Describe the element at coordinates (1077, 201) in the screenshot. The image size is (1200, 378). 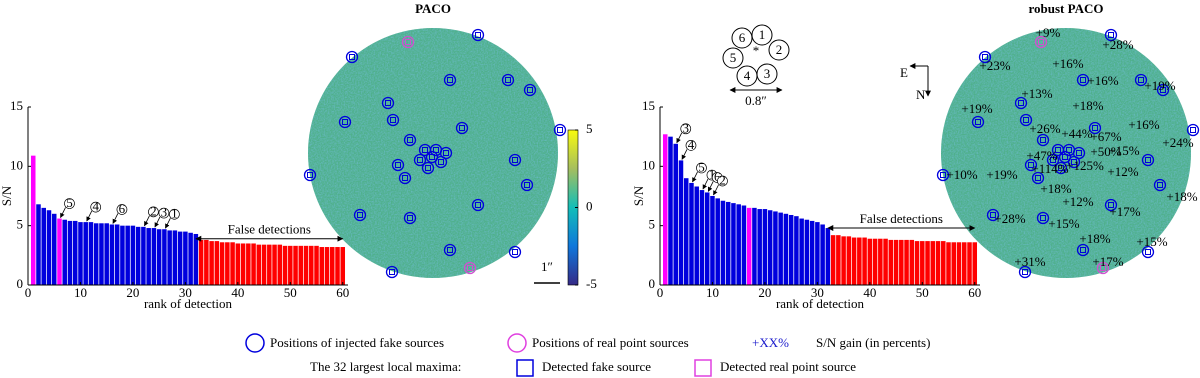
I see `gain-label: +12%` at that location.